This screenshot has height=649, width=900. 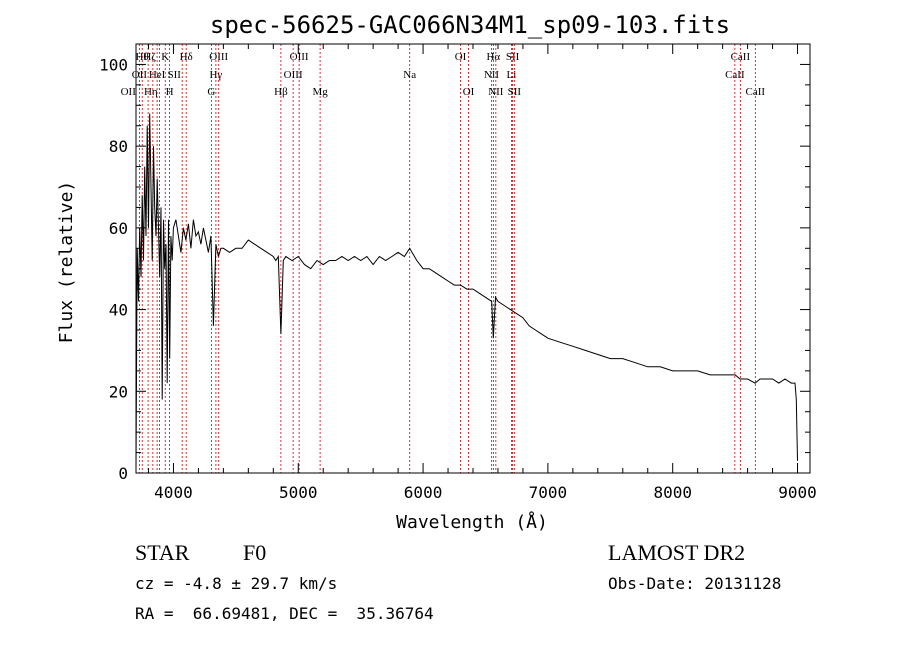 I want to click on y-tick-label: 40, so click(x=118, y=310).